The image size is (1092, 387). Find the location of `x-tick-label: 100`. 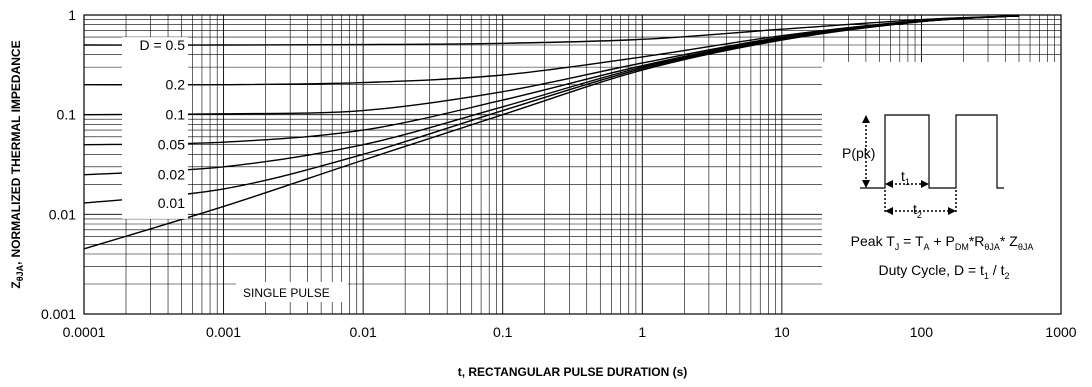

x-tick-label: 100 is located at coordinates (922, 332).